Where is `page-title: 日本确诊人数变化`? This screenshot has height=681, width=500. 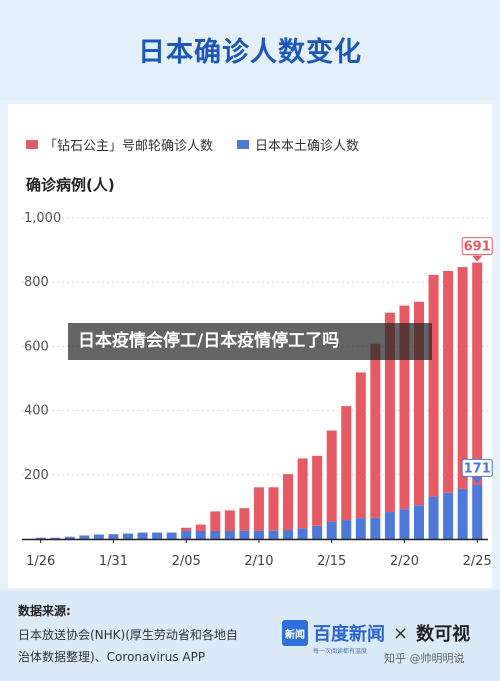
page-title: 日本确诊人数变化 is located at coordinates (250, 52).